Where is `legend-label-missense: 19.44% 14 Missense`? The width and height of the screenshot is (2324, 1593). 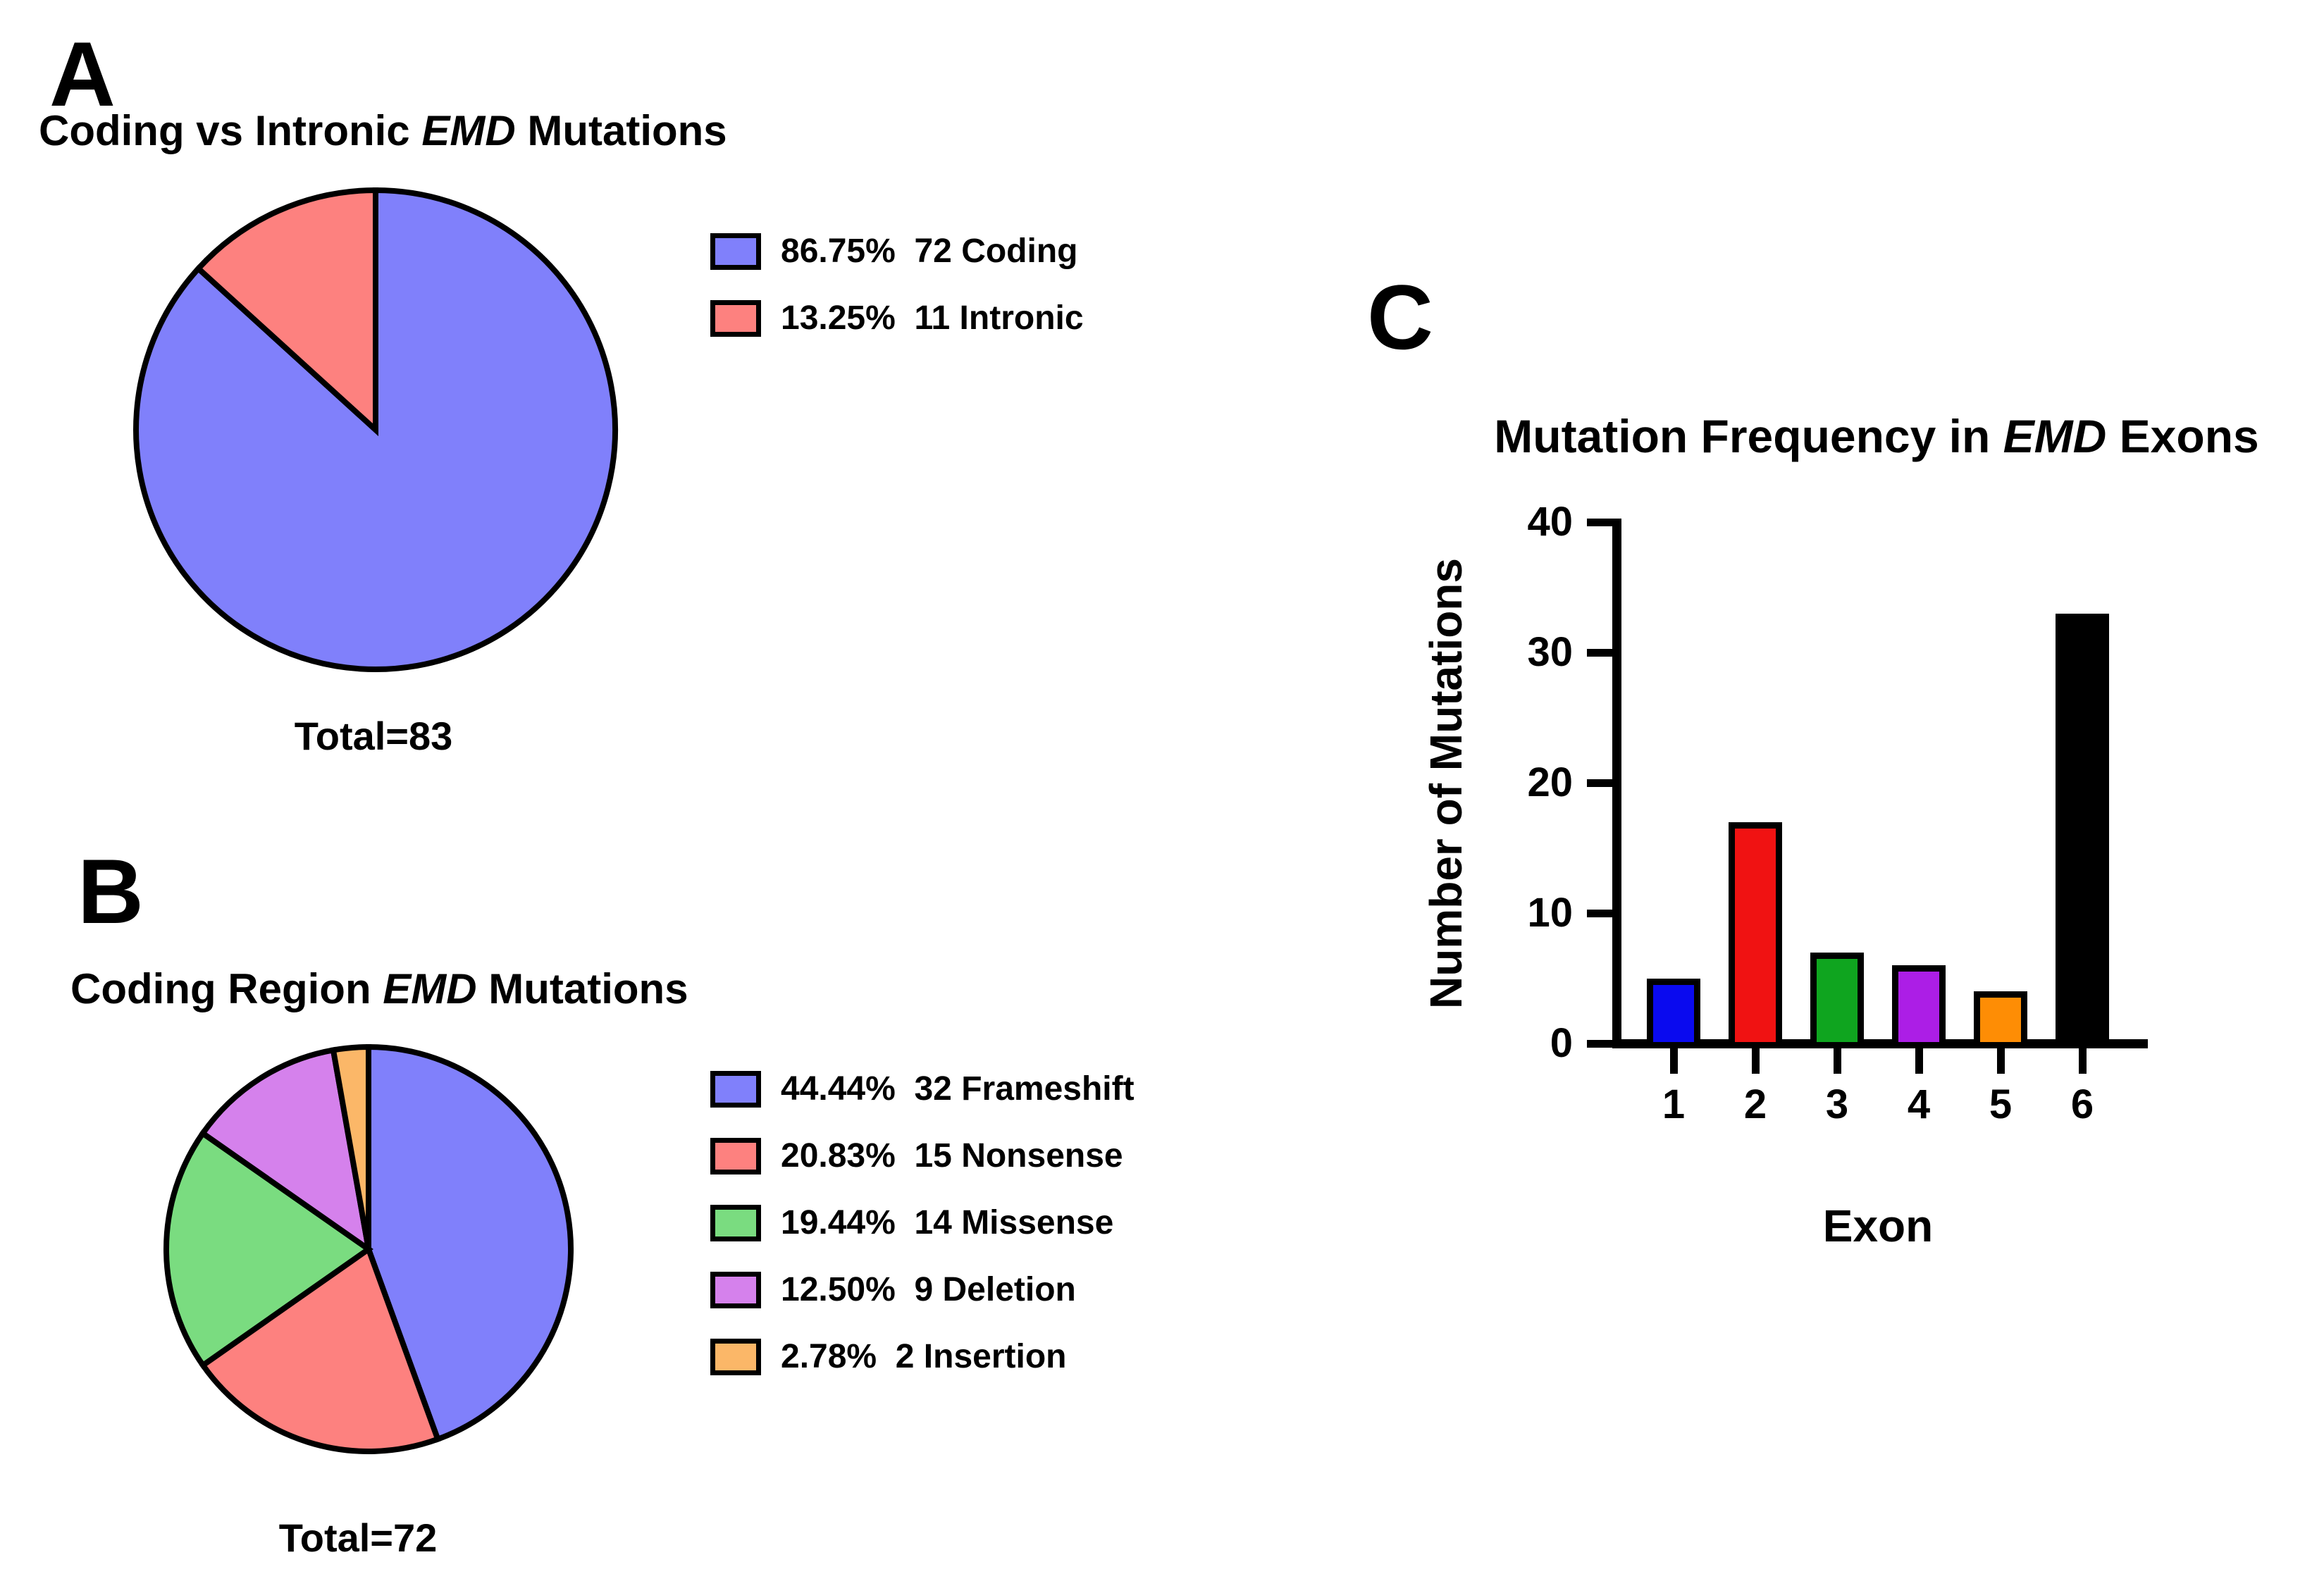 legend-label-missense: 19.44% 14 Missense is located at coordinates (947, 1222).